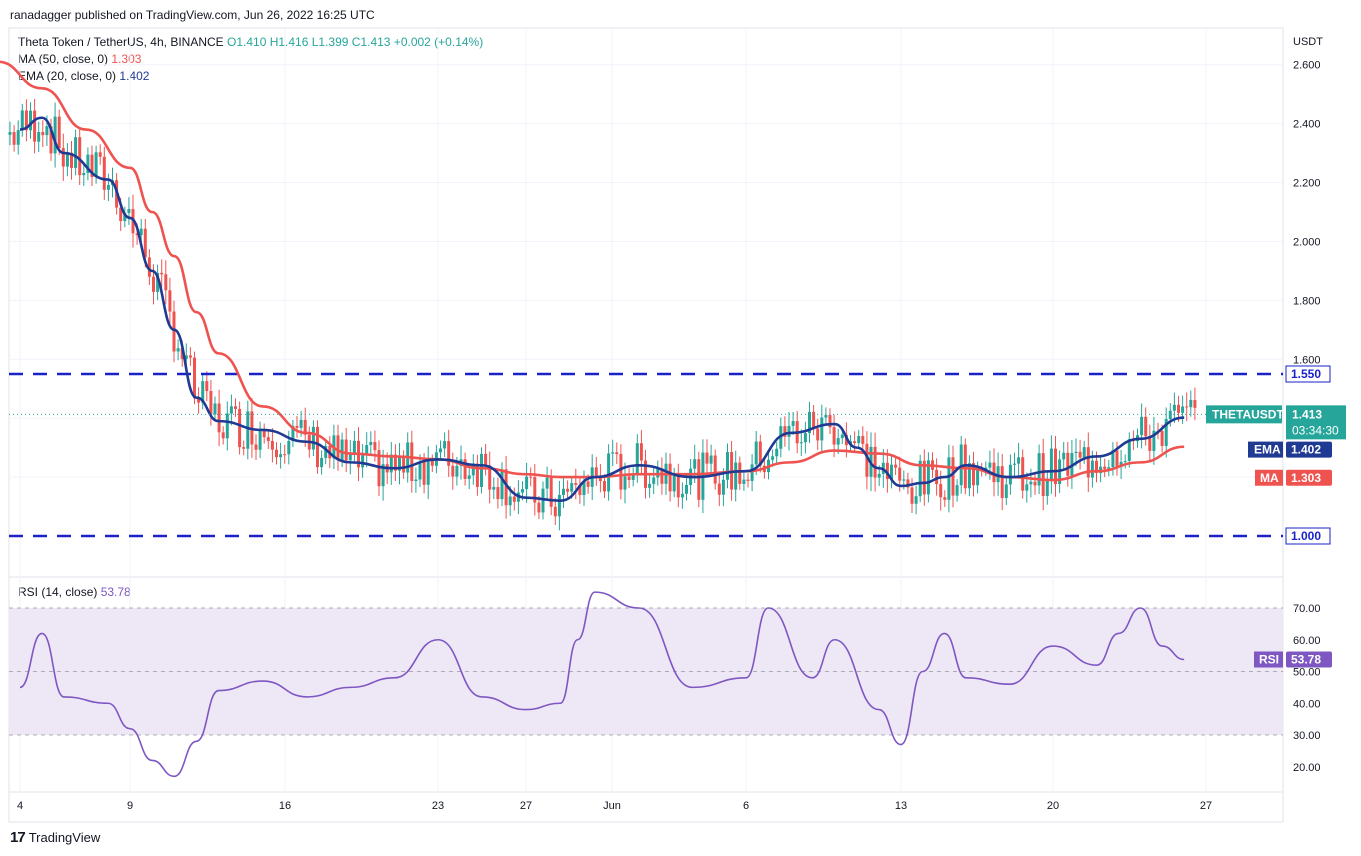 The width and height of the screenshot is (1361, 856). I want to click on rsi-tick-label: 30.00, so click(1307, 736).